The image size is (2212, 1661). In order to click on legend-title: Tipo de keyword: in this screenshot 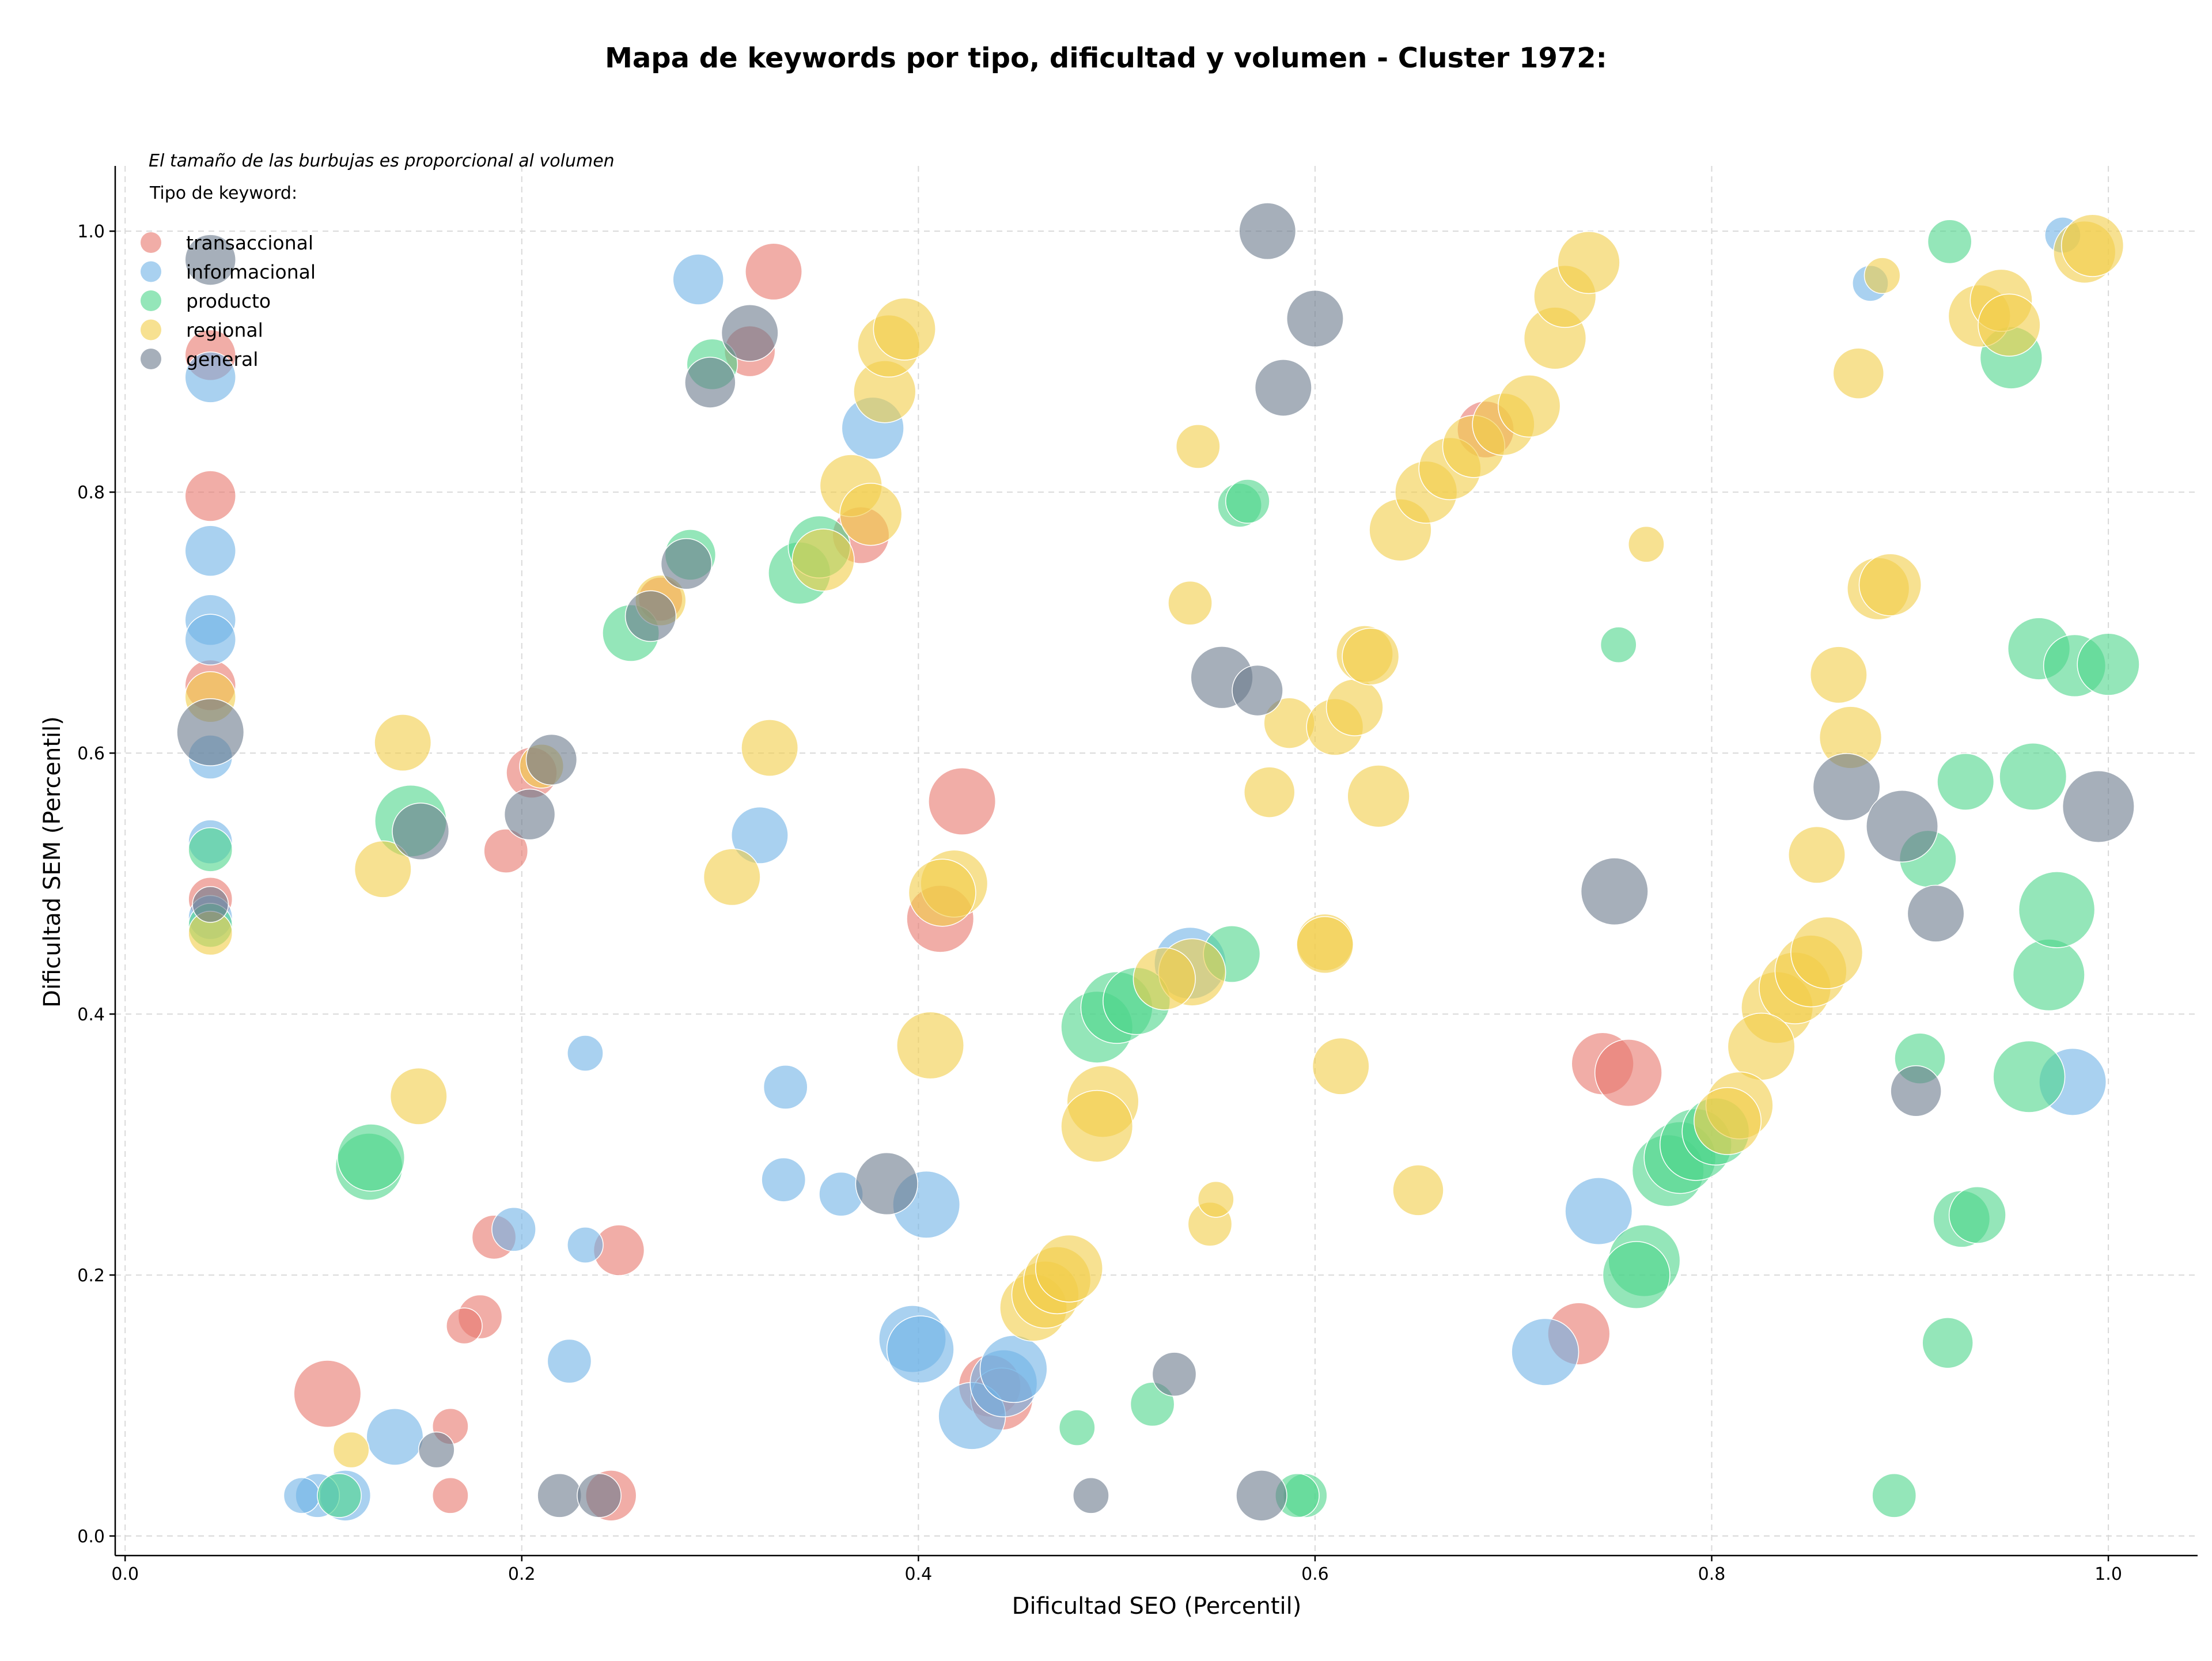, I will do `click(223, 193)`.